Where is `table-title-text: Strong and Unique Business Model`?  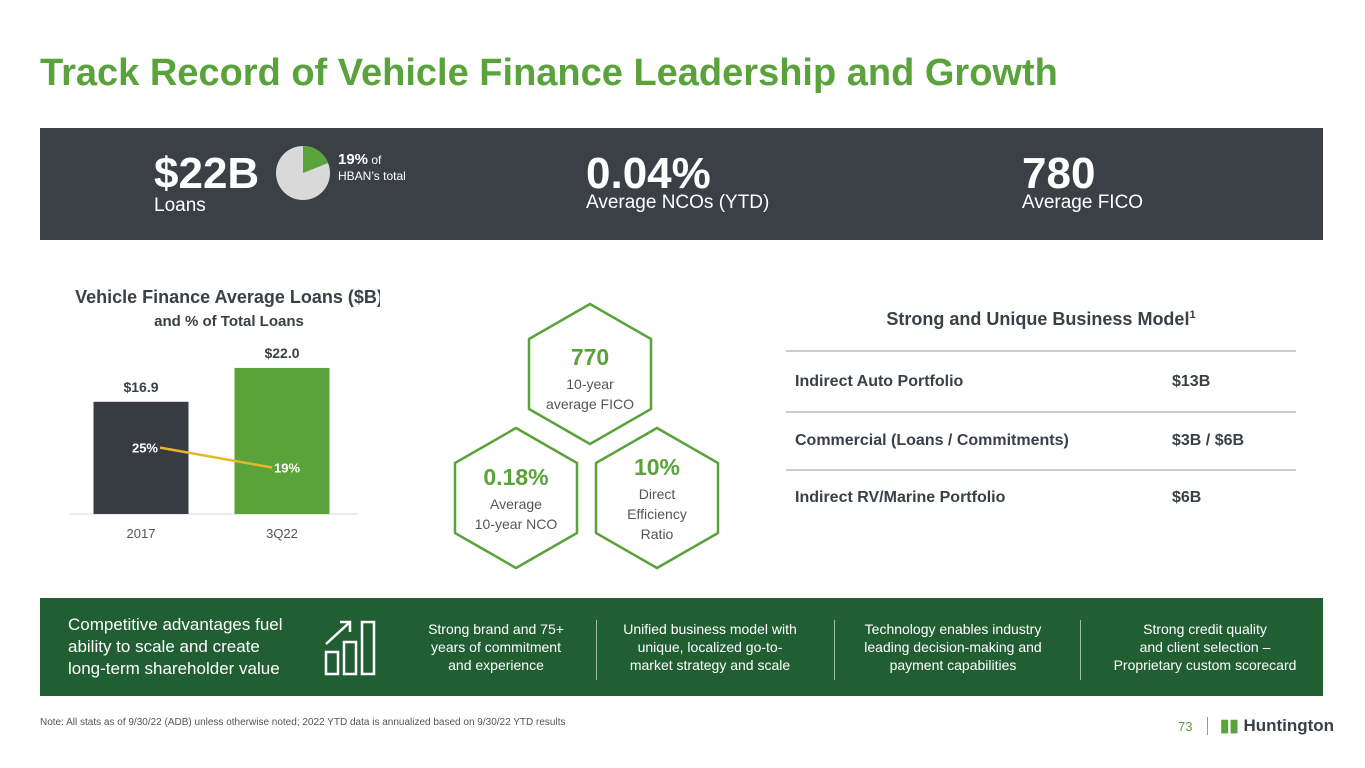 table-title-text: Strong and Unique Business Model is located at coordinates (1038, 319).